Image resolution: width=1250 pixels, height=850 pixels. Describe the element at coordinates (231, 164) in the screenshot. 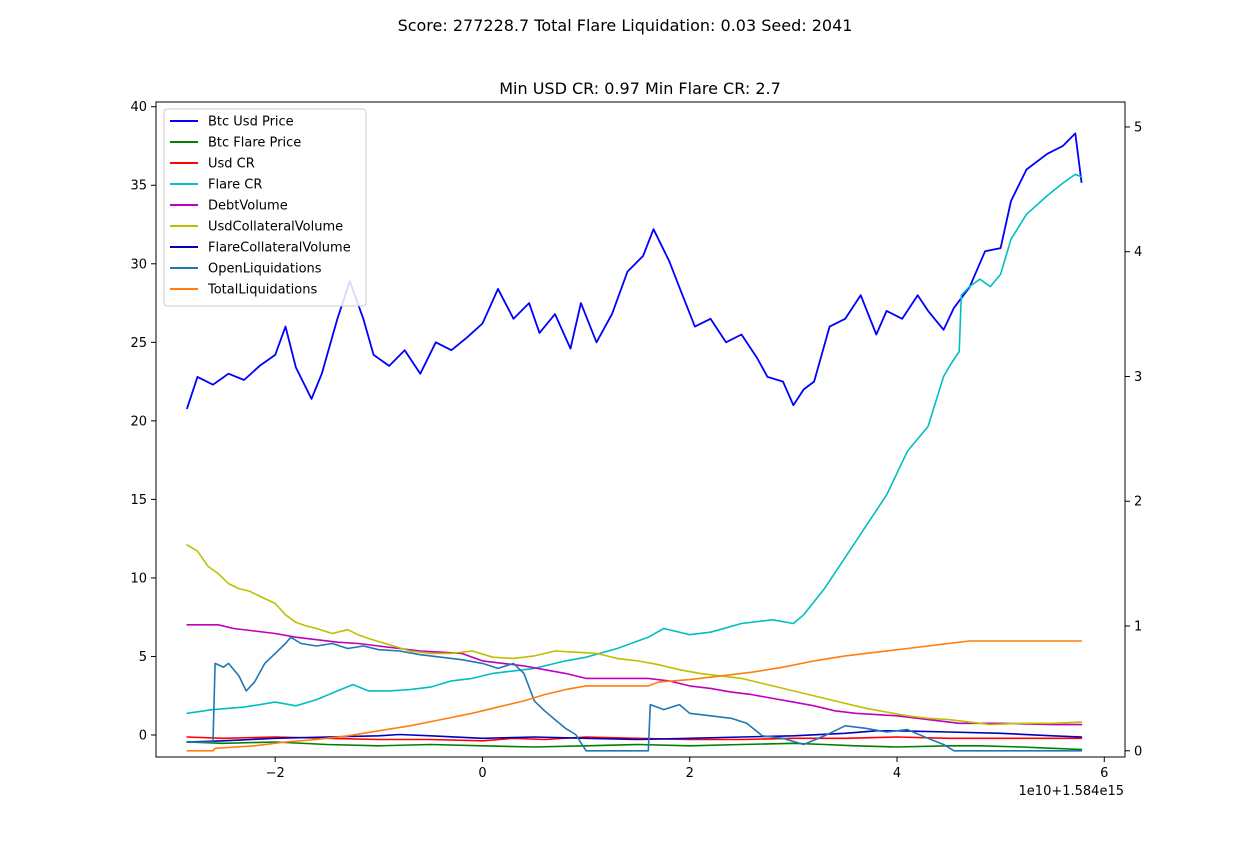

I see `legend-label: Usd CR` at that location.